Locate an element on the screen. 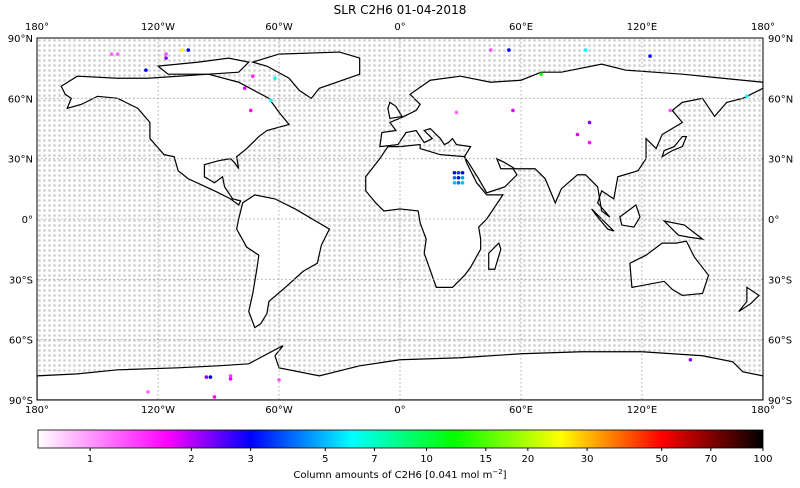 The width and height of the screenshot is (800, 488). landmass-canadian-islands is located at coordinates (203, 66).